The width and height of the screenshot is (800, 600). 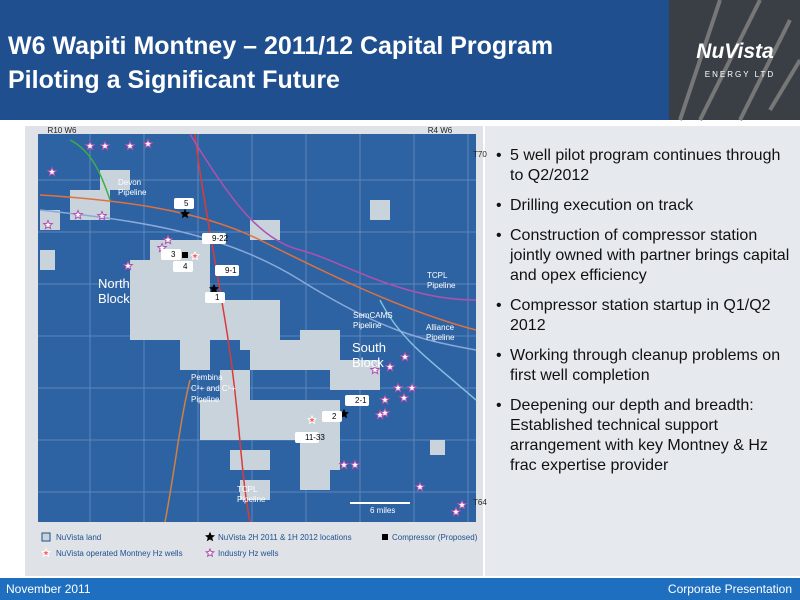 I want to click on legend-label: NuVista 2H 2011 & 1H 2012 locations, so click(x=285, y=537).